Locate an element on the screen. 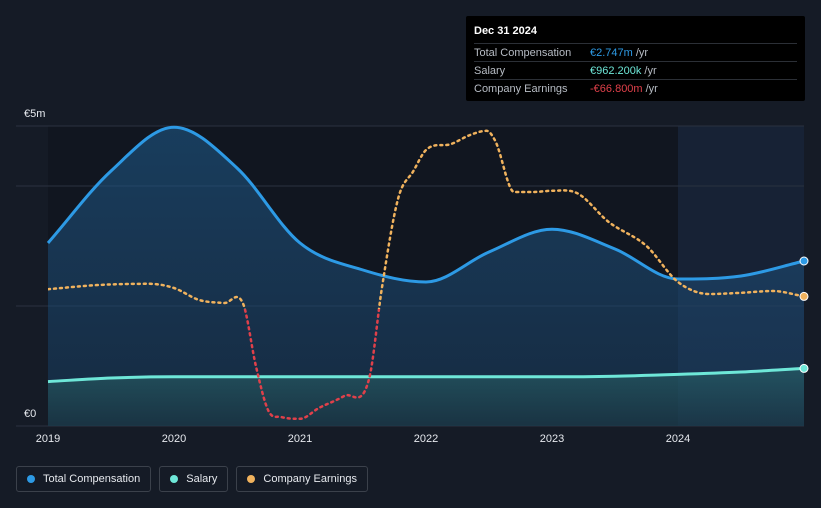  x-tick-label: 2020 is located at coordinates (174, 439).